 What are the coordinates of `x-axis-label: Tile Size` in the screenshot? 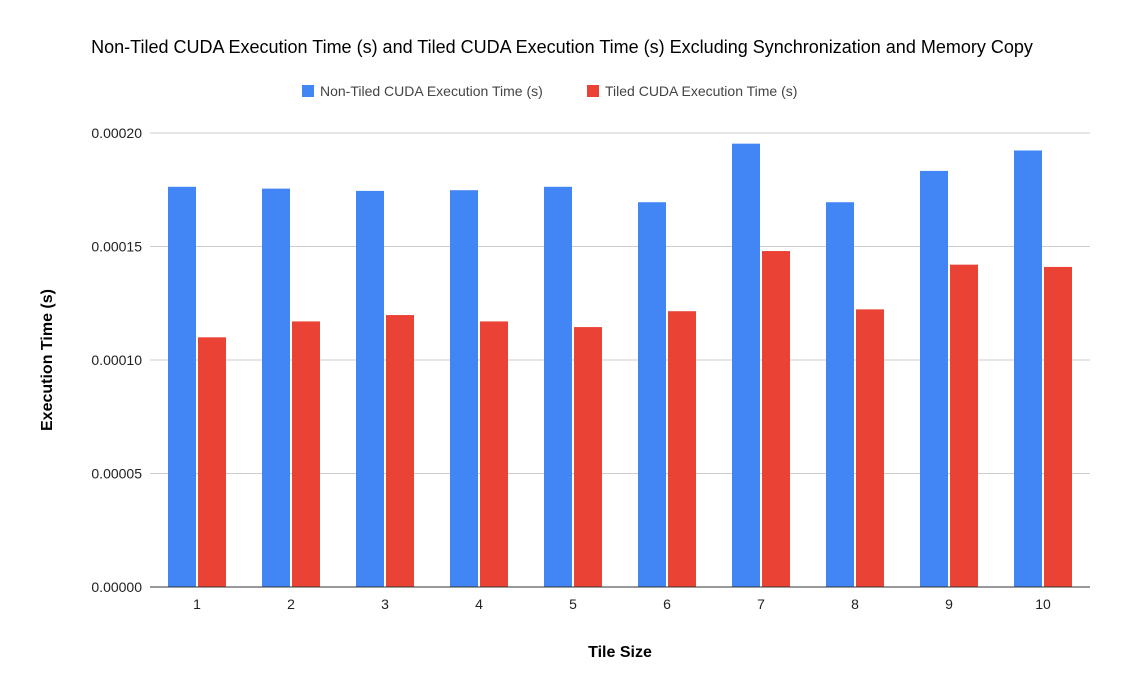 It's located at (620, 652).